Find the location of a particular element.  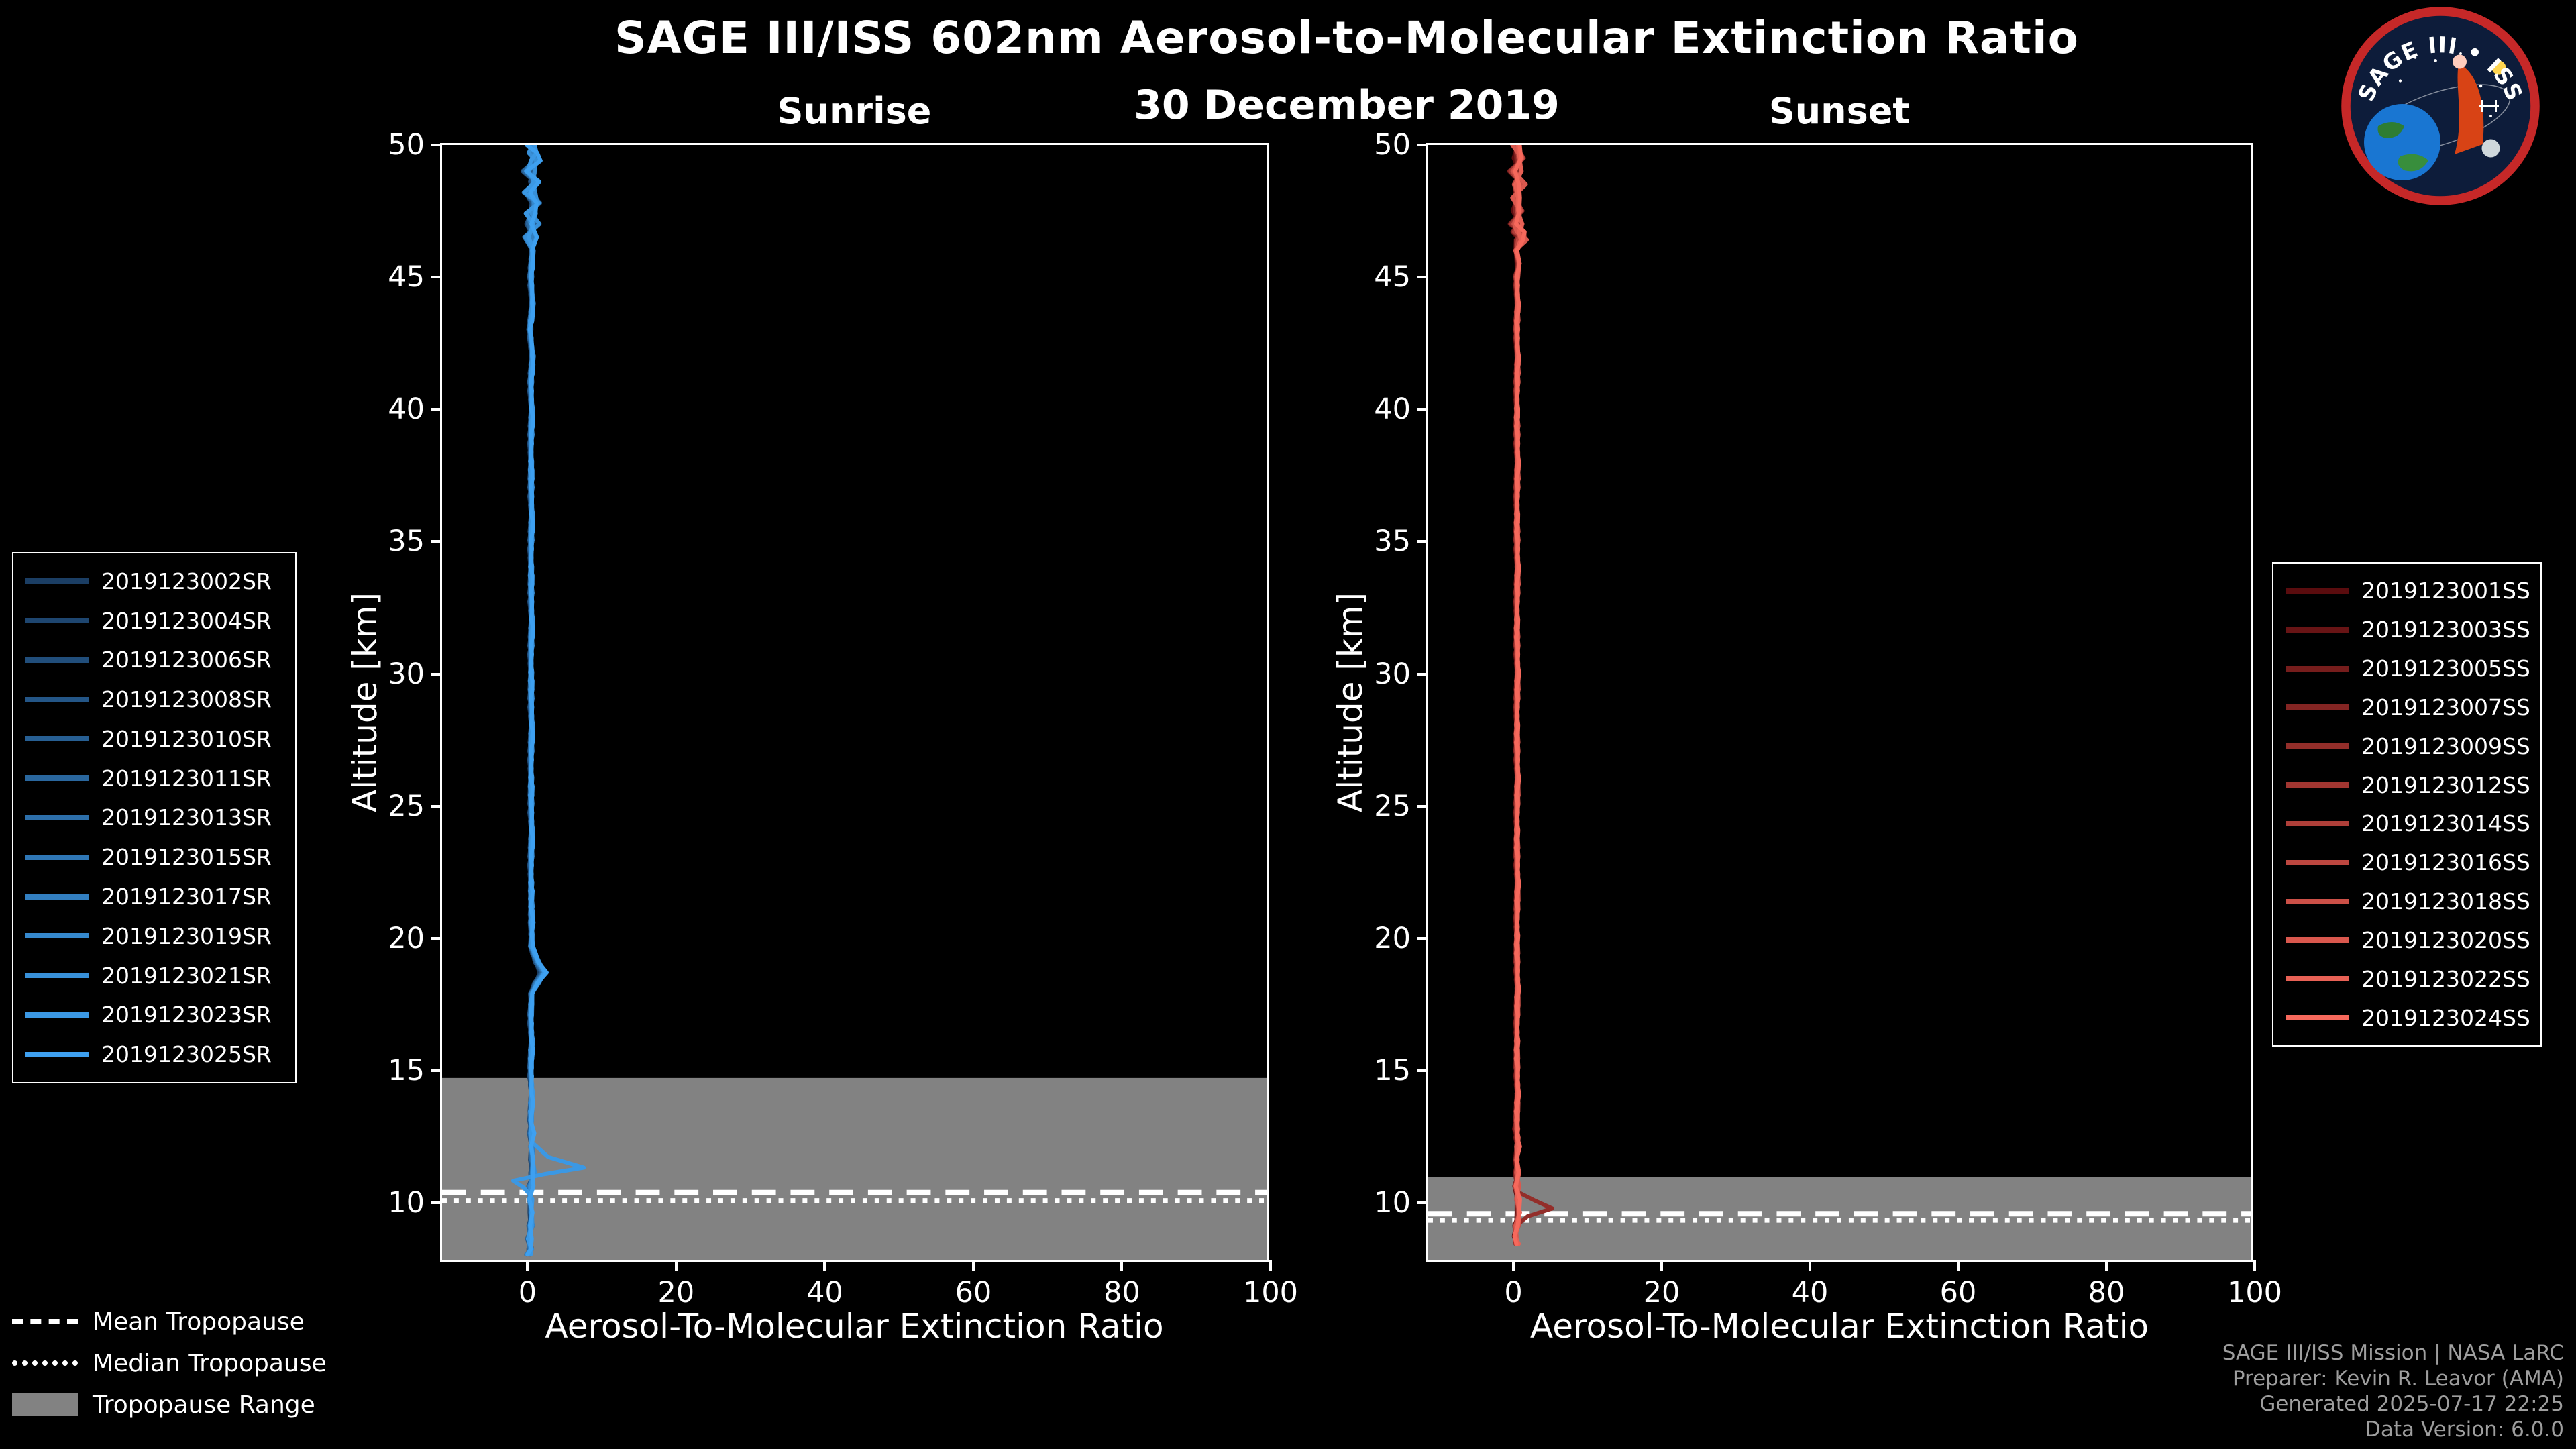

legend-label: 2019123022SS is located at coordinates (2445, 978).